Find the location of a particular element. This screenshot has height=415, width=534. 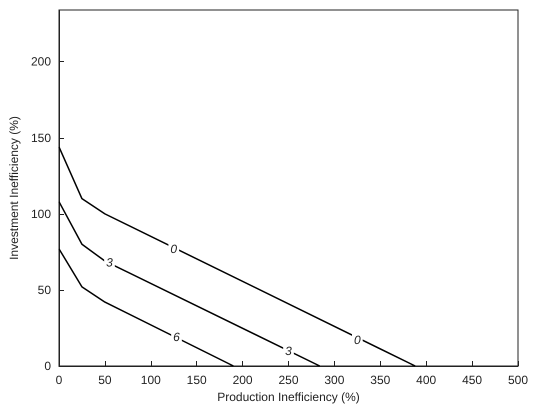

y-tick-label: 50 is located at coordinates (45, 289).